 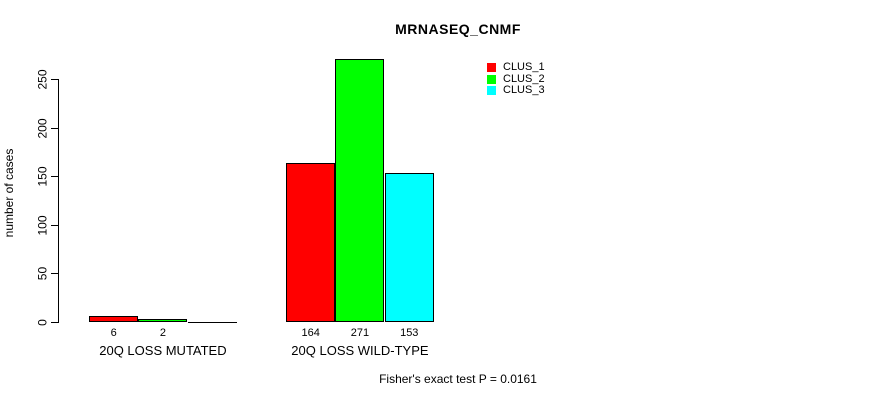 What do you see at coordinates (42, 128) in the screenshot?
I see `ytick-label: 200` at bounding box center [42, 128].